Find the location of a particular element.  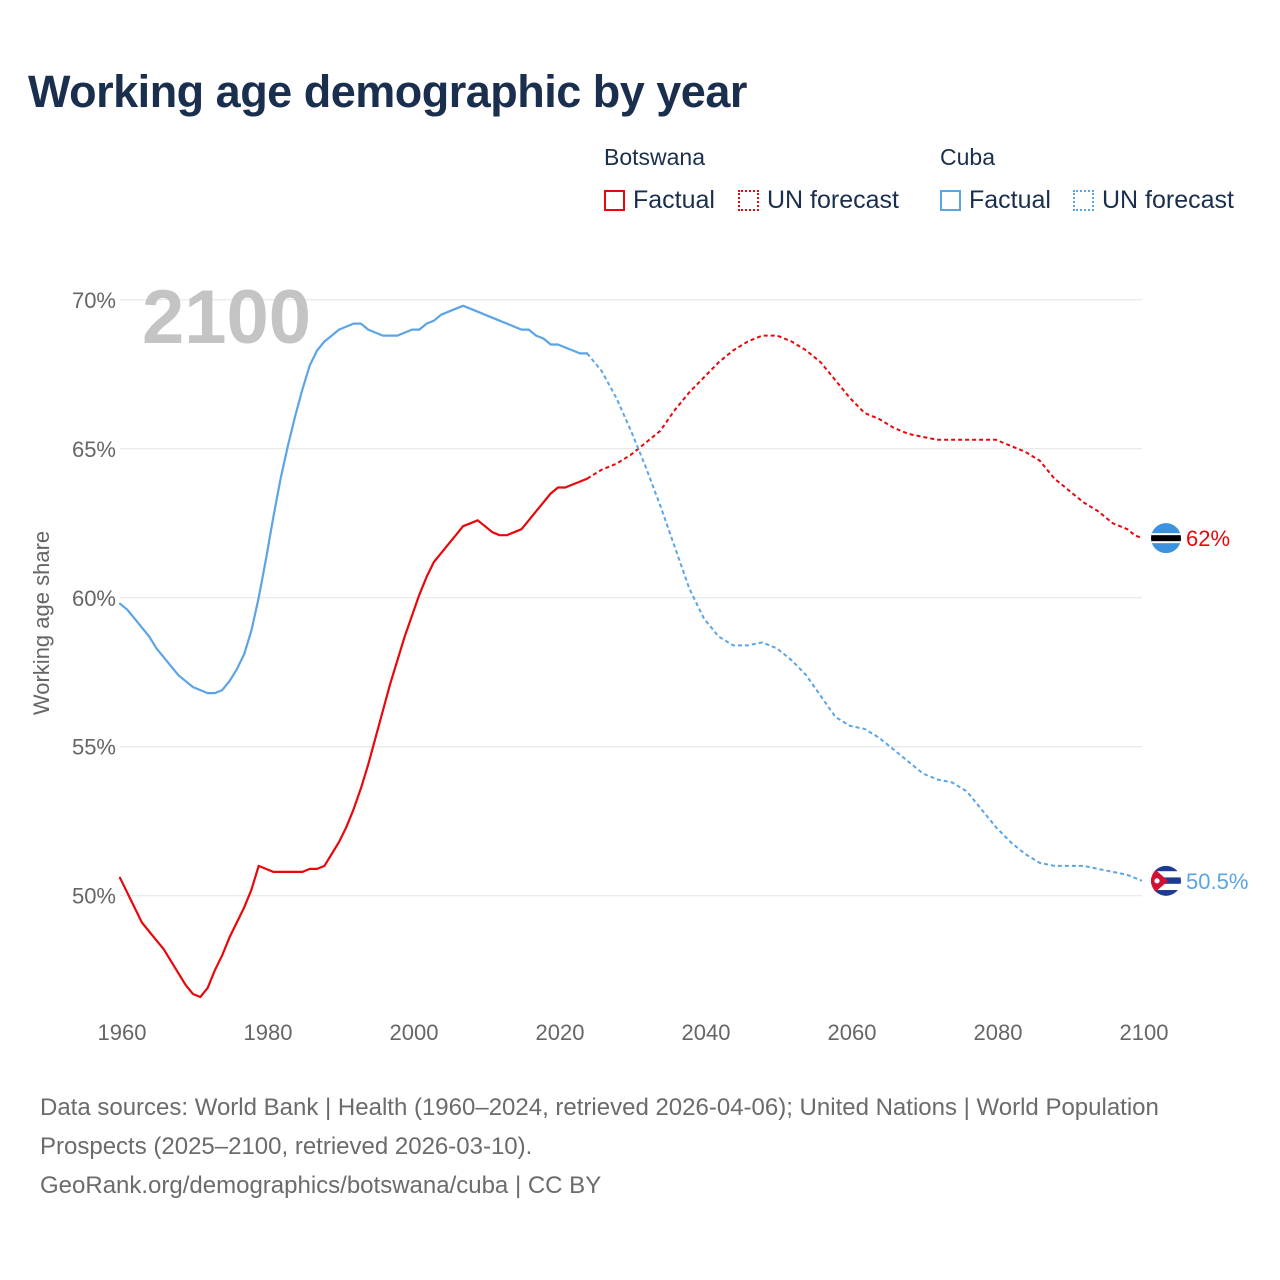

current-year-label: 2100 is located at coordinates (226, 317).